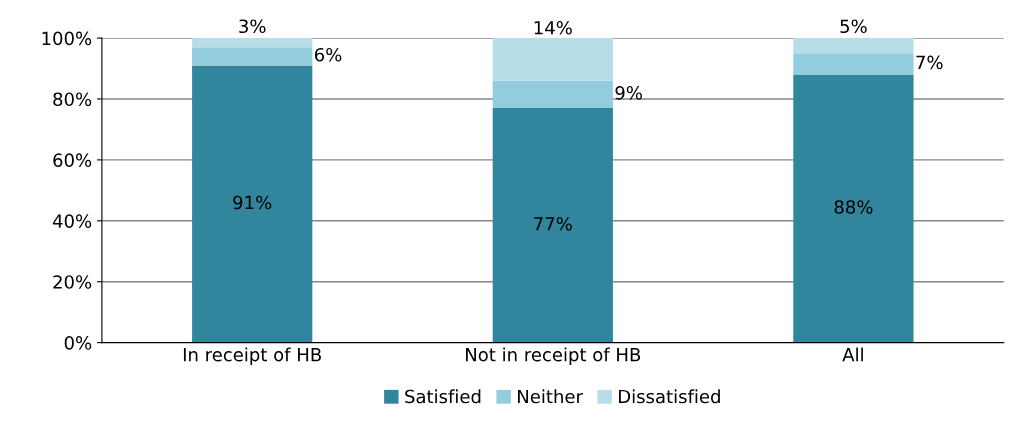 This screenshot has height=423, width=1019. I want to click on legend-label: Satisfied, so click(443, 396).